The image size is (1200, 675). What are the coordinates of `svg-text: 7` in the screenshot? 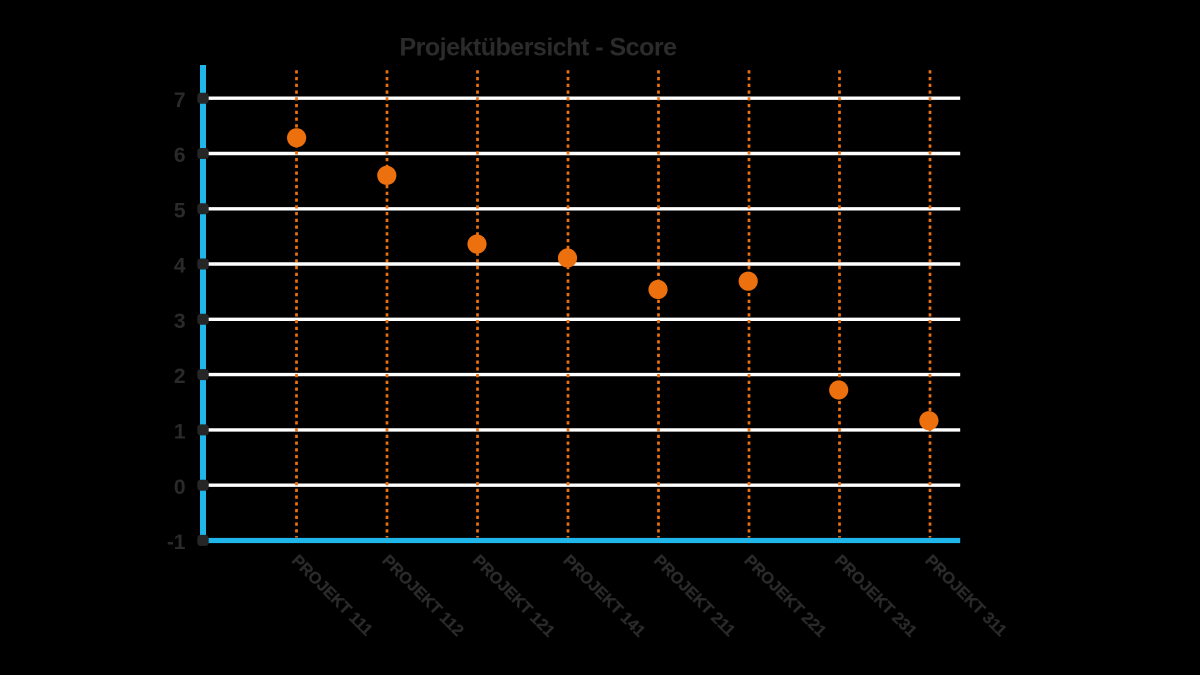 It's located at (180, 100).